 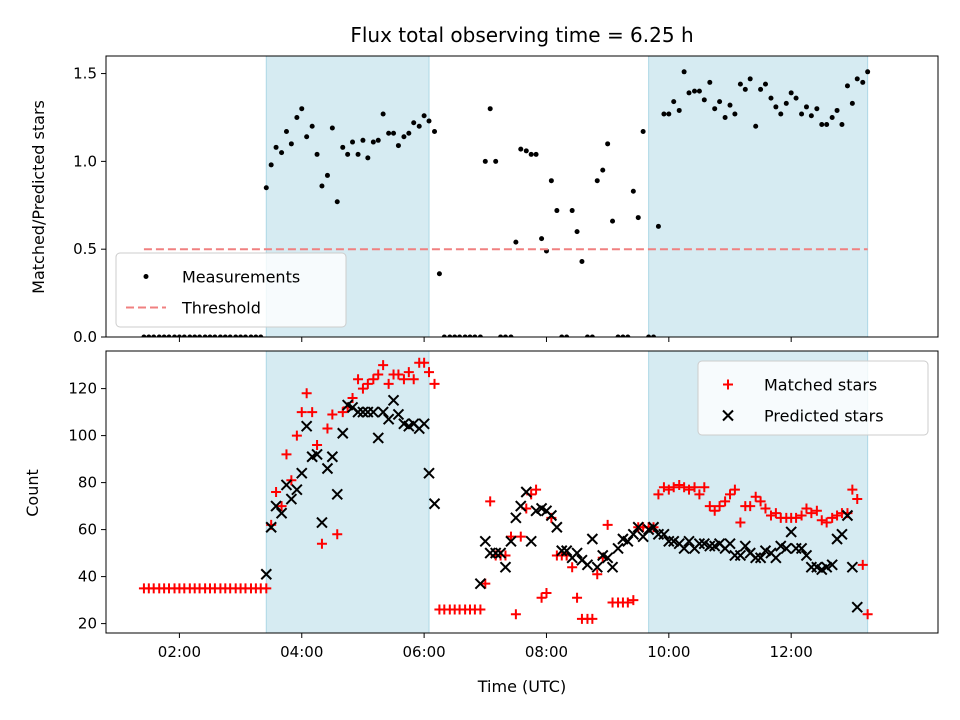 I want to click on x-tick-label: 08:00, so click(x=546, y=652).